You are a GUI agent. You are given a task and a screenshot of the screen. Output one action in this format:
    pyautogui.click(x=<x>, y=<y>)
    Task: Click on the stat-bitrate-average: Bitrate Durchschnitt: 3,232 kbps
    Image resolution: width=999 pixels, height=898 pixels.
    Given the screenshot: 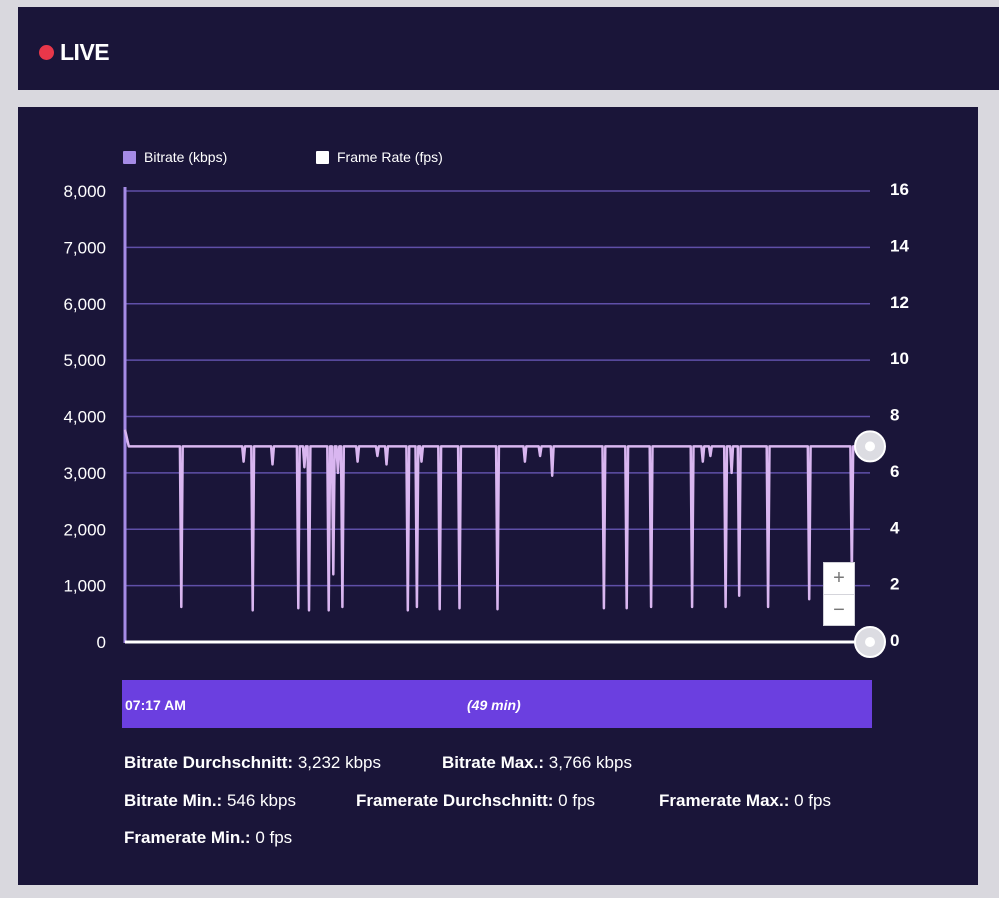 What is the action you would take?
    pyautogui.click(x=252, y=763)
    